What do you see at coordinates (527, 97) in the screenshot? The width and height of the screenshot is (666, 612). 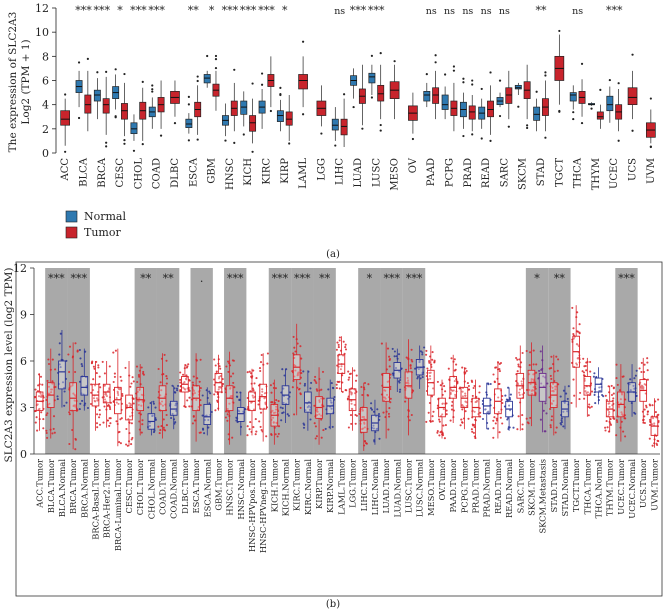 I see `a-box-skcm-tumor` at bounding box center [527, 97].